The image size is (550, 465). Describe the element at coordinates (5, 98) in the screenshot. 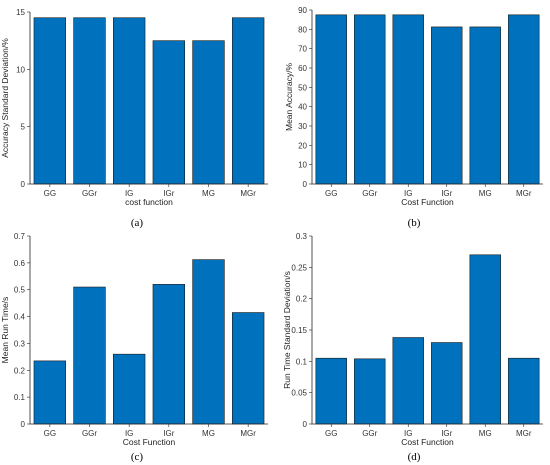

I see `y-axis-label: Accuracy Standard Deviation/%` at that location.